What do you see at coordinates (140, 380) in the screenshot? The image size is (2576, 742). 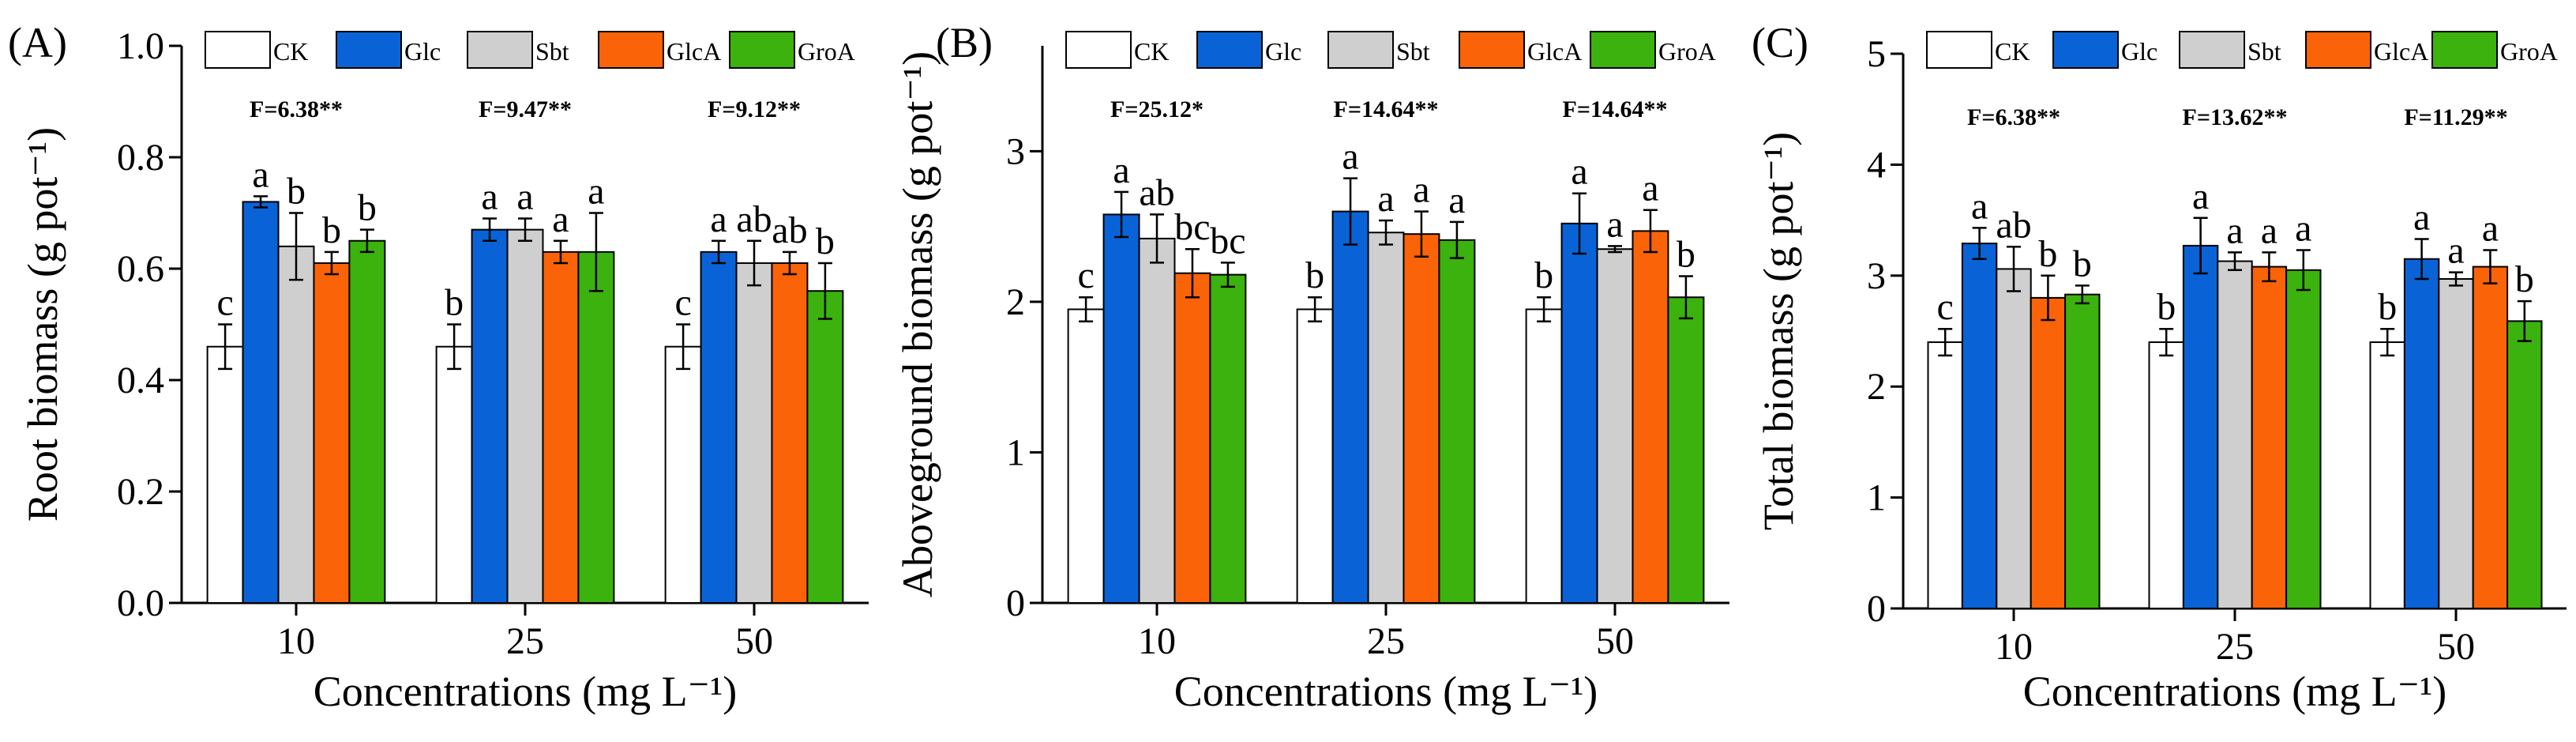 I see `y-tick-label: 0.4` at bounding box center [140, 380].